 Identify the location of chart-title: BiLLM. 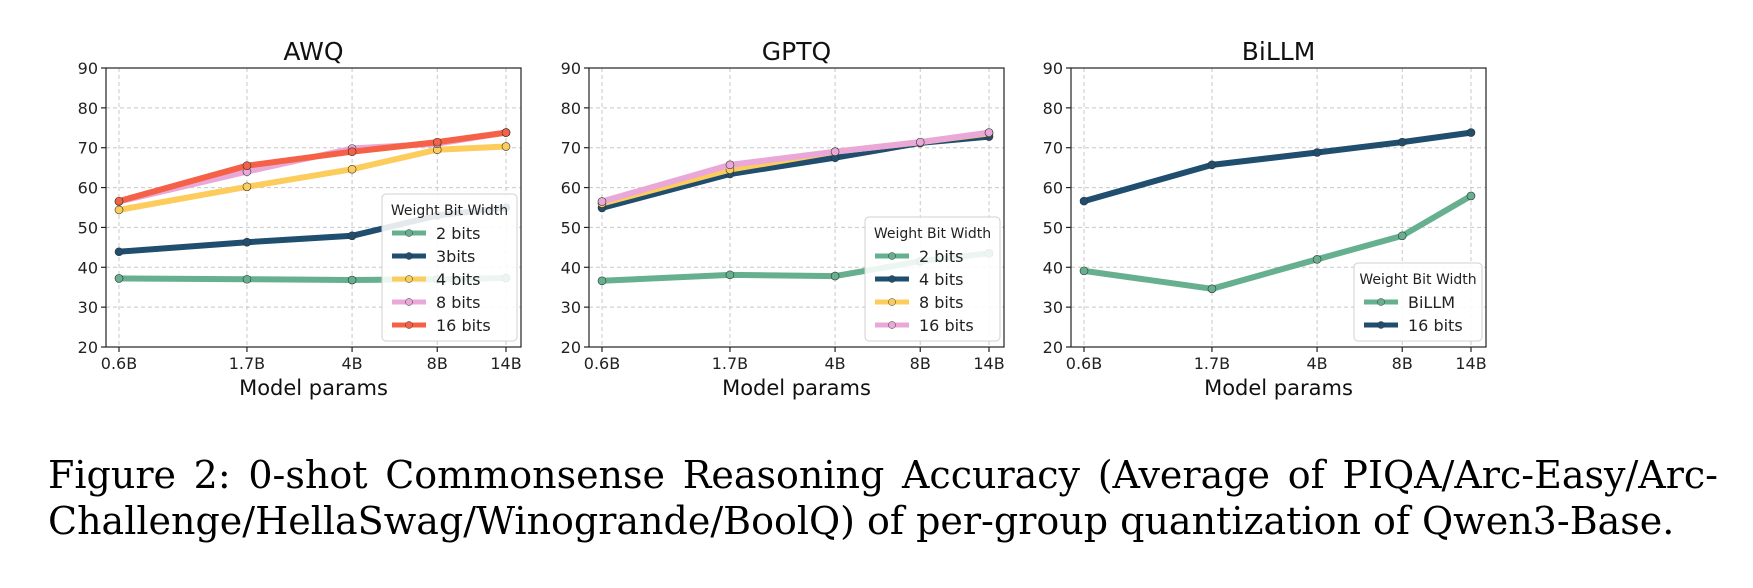
(1279, 51).